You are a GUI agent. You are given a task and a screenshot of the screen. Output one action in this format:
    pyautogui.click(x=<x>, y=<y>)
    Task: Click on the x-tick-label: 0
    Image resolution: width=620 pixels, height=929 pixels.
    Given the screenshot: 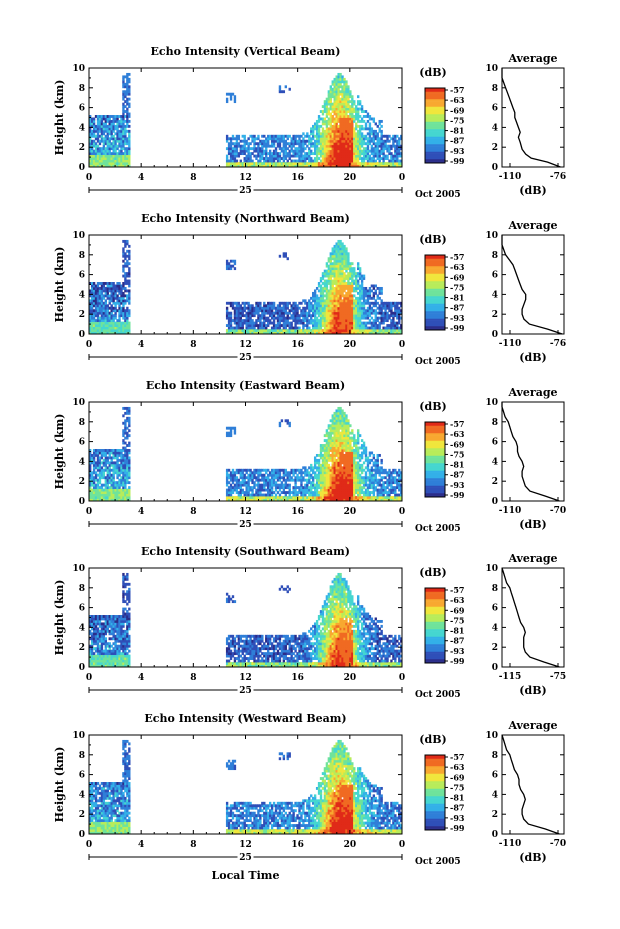 What is the action you would take?
    pyautogui.click(x=89, y=345)
    